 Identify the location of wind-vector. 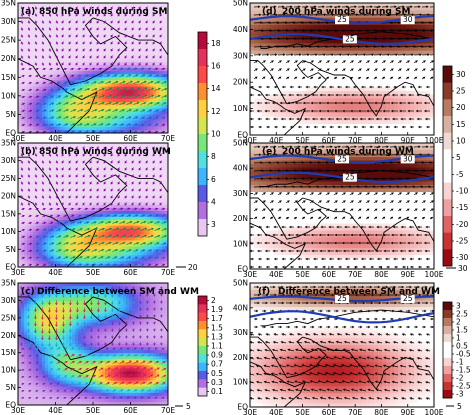
(150, 82).